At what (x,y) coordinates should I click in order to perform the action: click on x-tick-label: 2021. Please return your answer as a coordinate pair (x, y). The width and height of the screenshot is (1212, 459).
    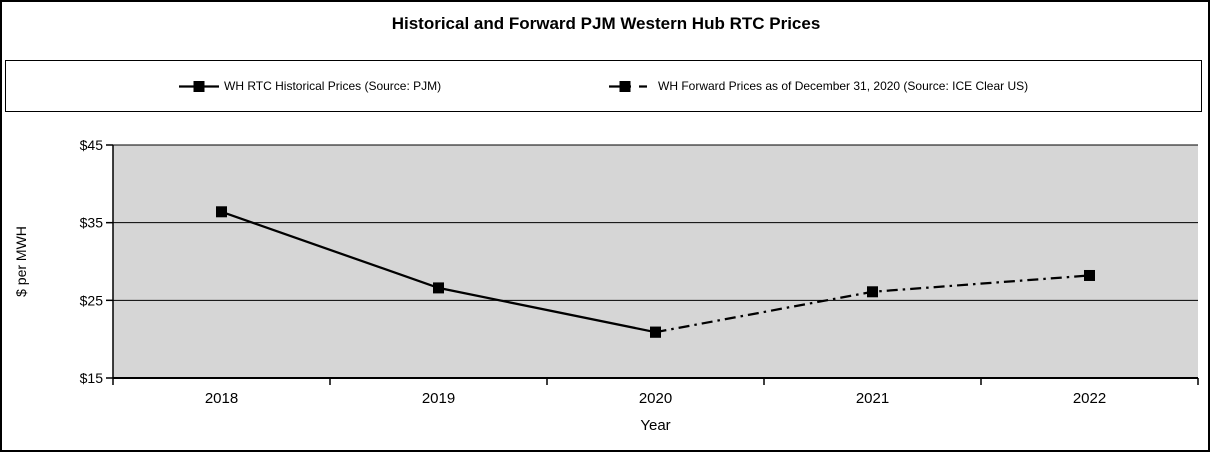
    Looking at the image, I should click on (872, 398).